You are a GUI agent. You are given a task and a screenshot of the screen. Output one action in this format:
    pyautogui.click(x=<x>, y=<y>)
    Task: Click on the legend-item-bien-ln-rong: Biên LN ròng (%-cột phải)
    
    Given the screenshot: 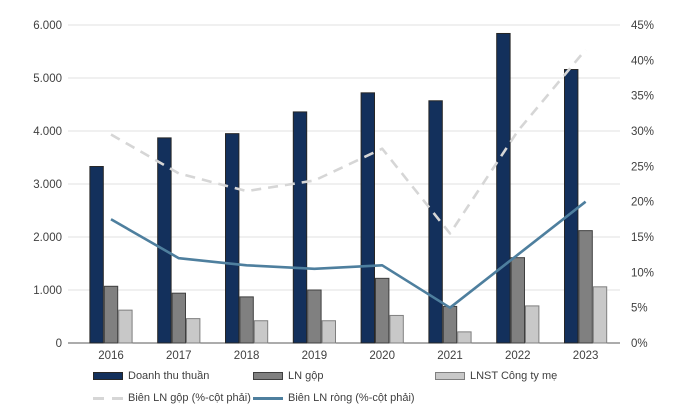 What is the action you would take?
    pyautogui.click(x=334, y=398)
    